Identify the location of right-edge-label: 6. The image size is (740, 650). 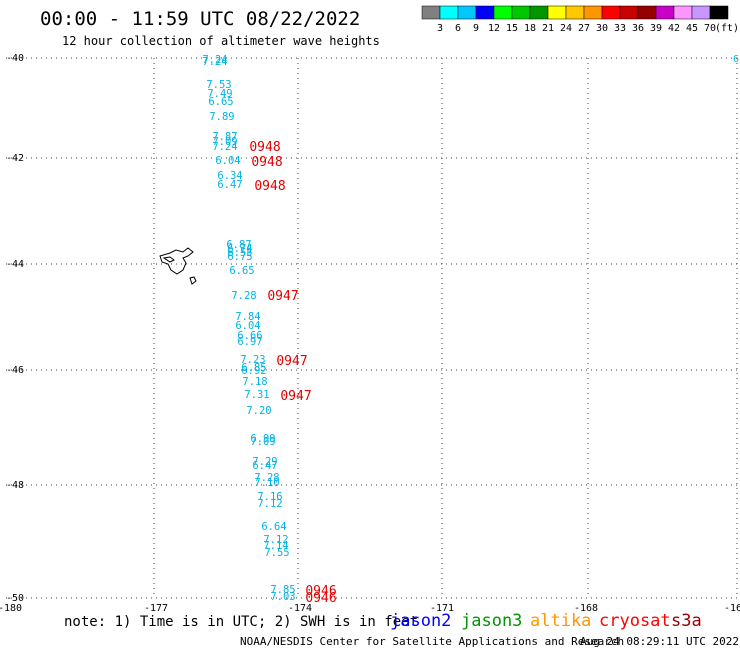
(736, 59).